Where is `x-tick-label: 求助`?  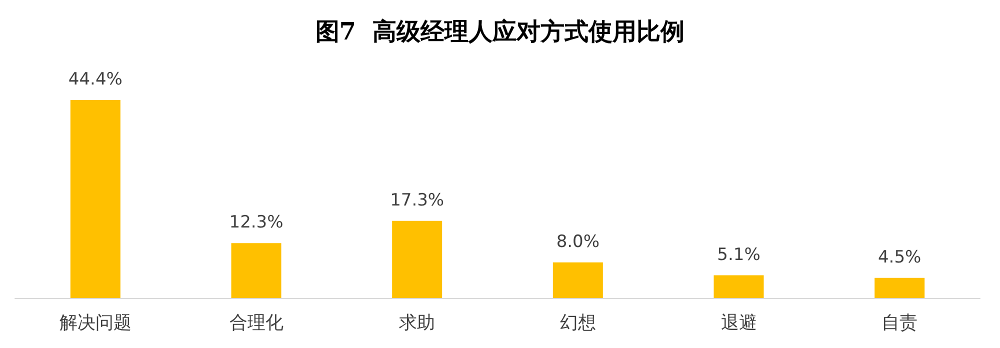
x-tick-label: 求助 is located at coordinates (417, 323).